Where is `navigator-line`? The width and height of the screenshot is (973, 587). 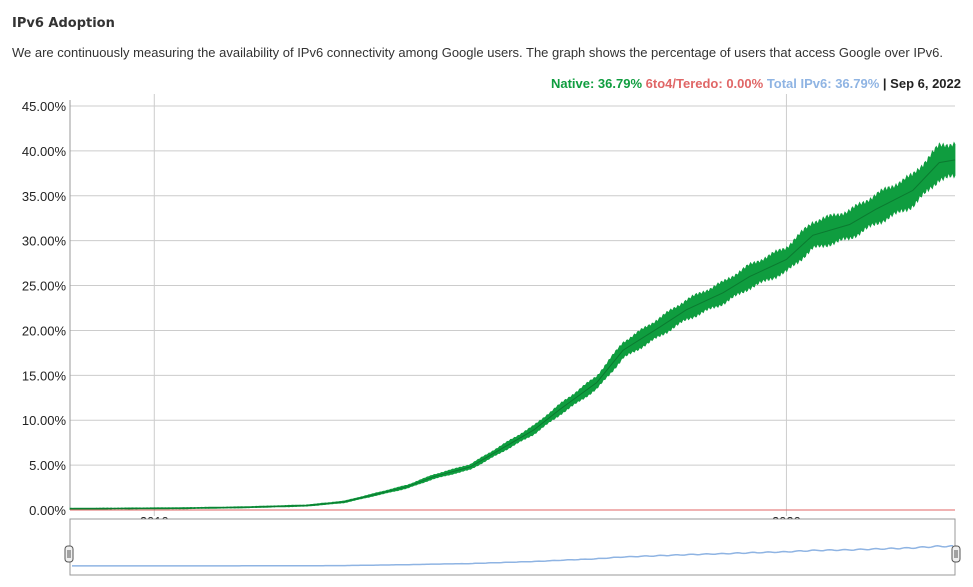
navigator-line is located at coordinates (513, 555).